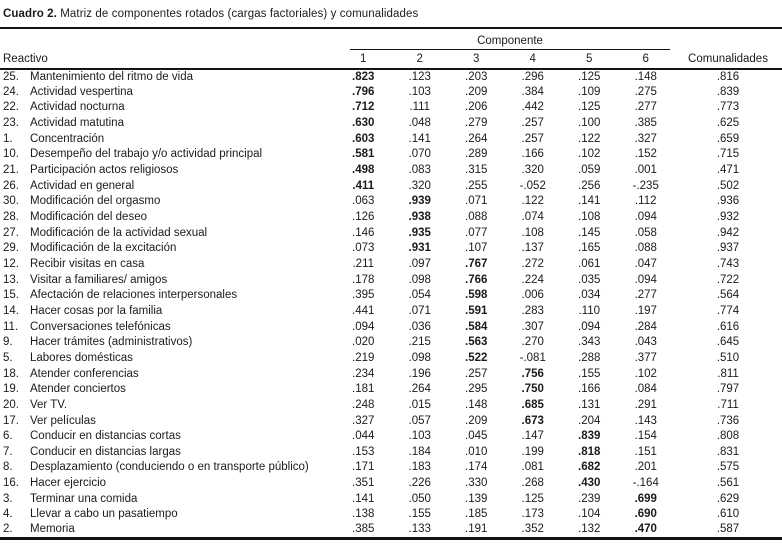  Describe the element at coordinates (419, 326) in the screenshot. I see `loading-cell: .036` at that location.